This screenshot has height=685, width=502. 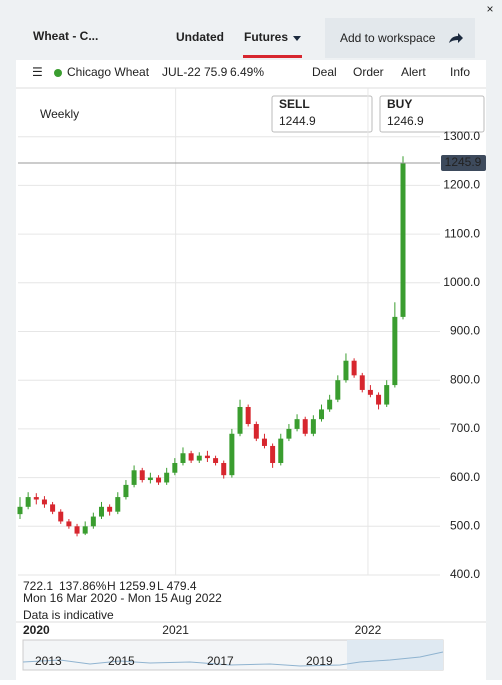 I want to click on y-tick-label: 1200.0, so click(x=461, y=185).